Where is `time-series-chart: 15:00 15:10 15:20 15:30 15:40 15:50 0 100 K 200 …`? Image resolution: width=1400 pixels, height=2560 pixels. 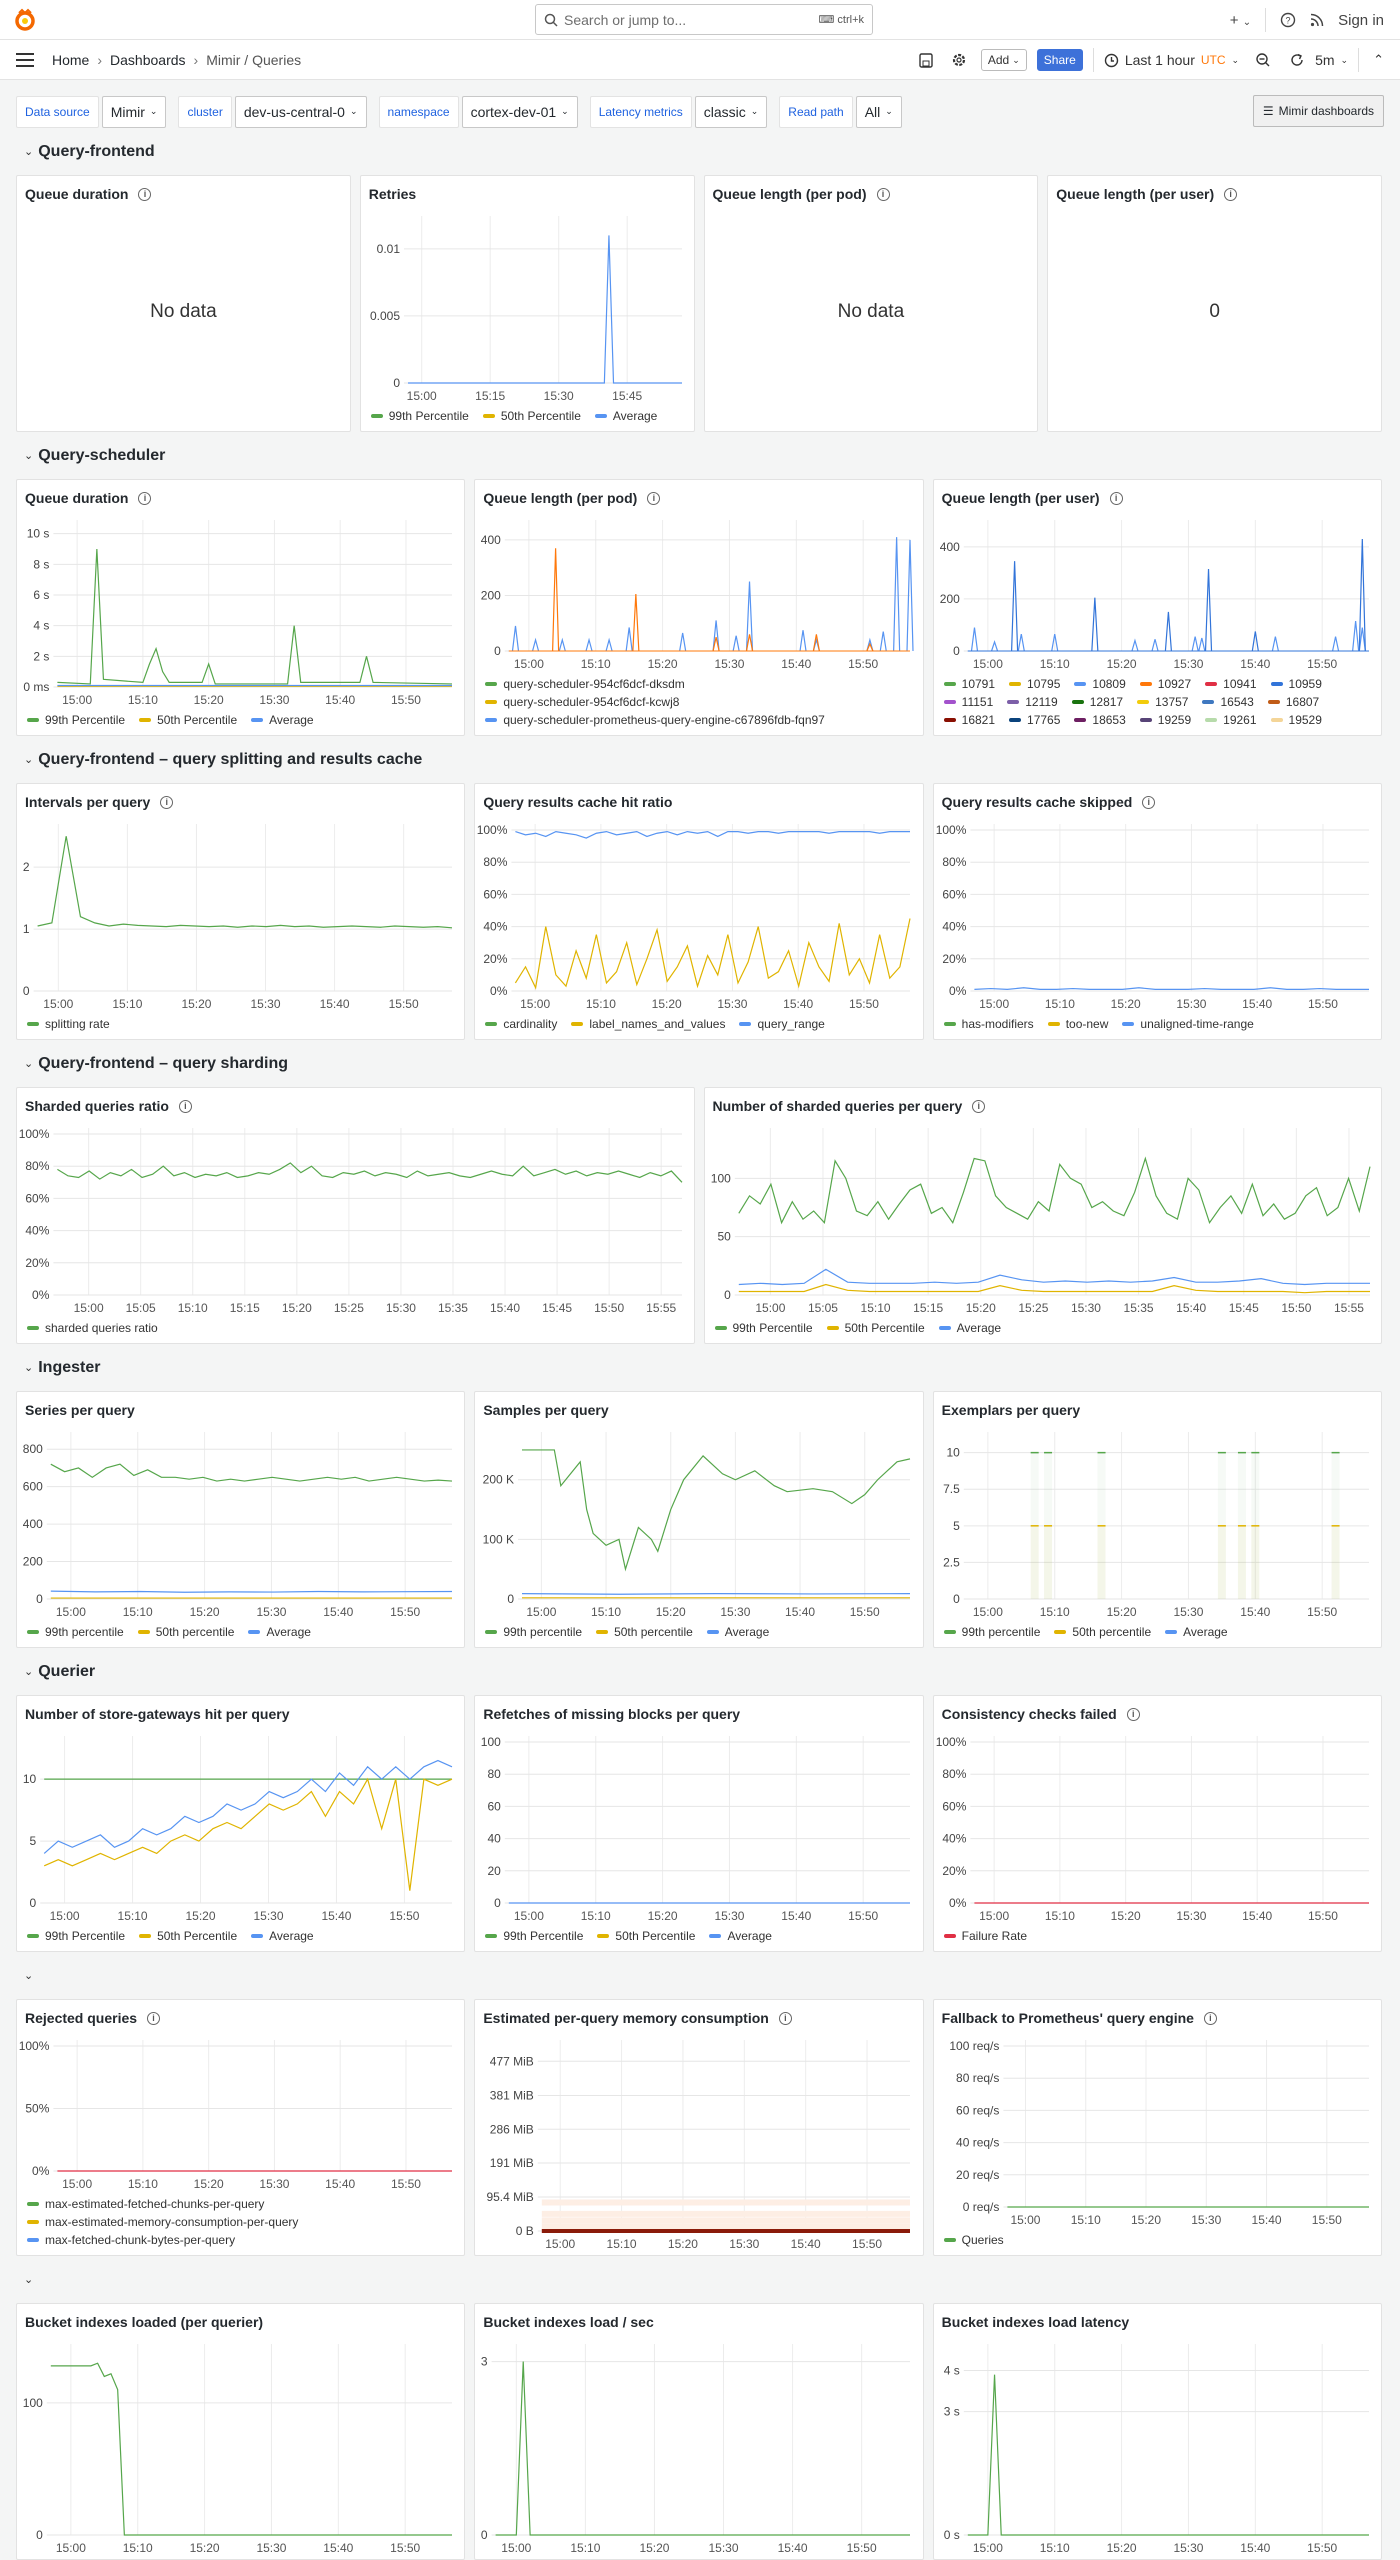
time-series-chart: 15:00 15:10 15:20 15:30 15:40 15:50 0 100 K 200 … is located at coordinates (698, 1525).